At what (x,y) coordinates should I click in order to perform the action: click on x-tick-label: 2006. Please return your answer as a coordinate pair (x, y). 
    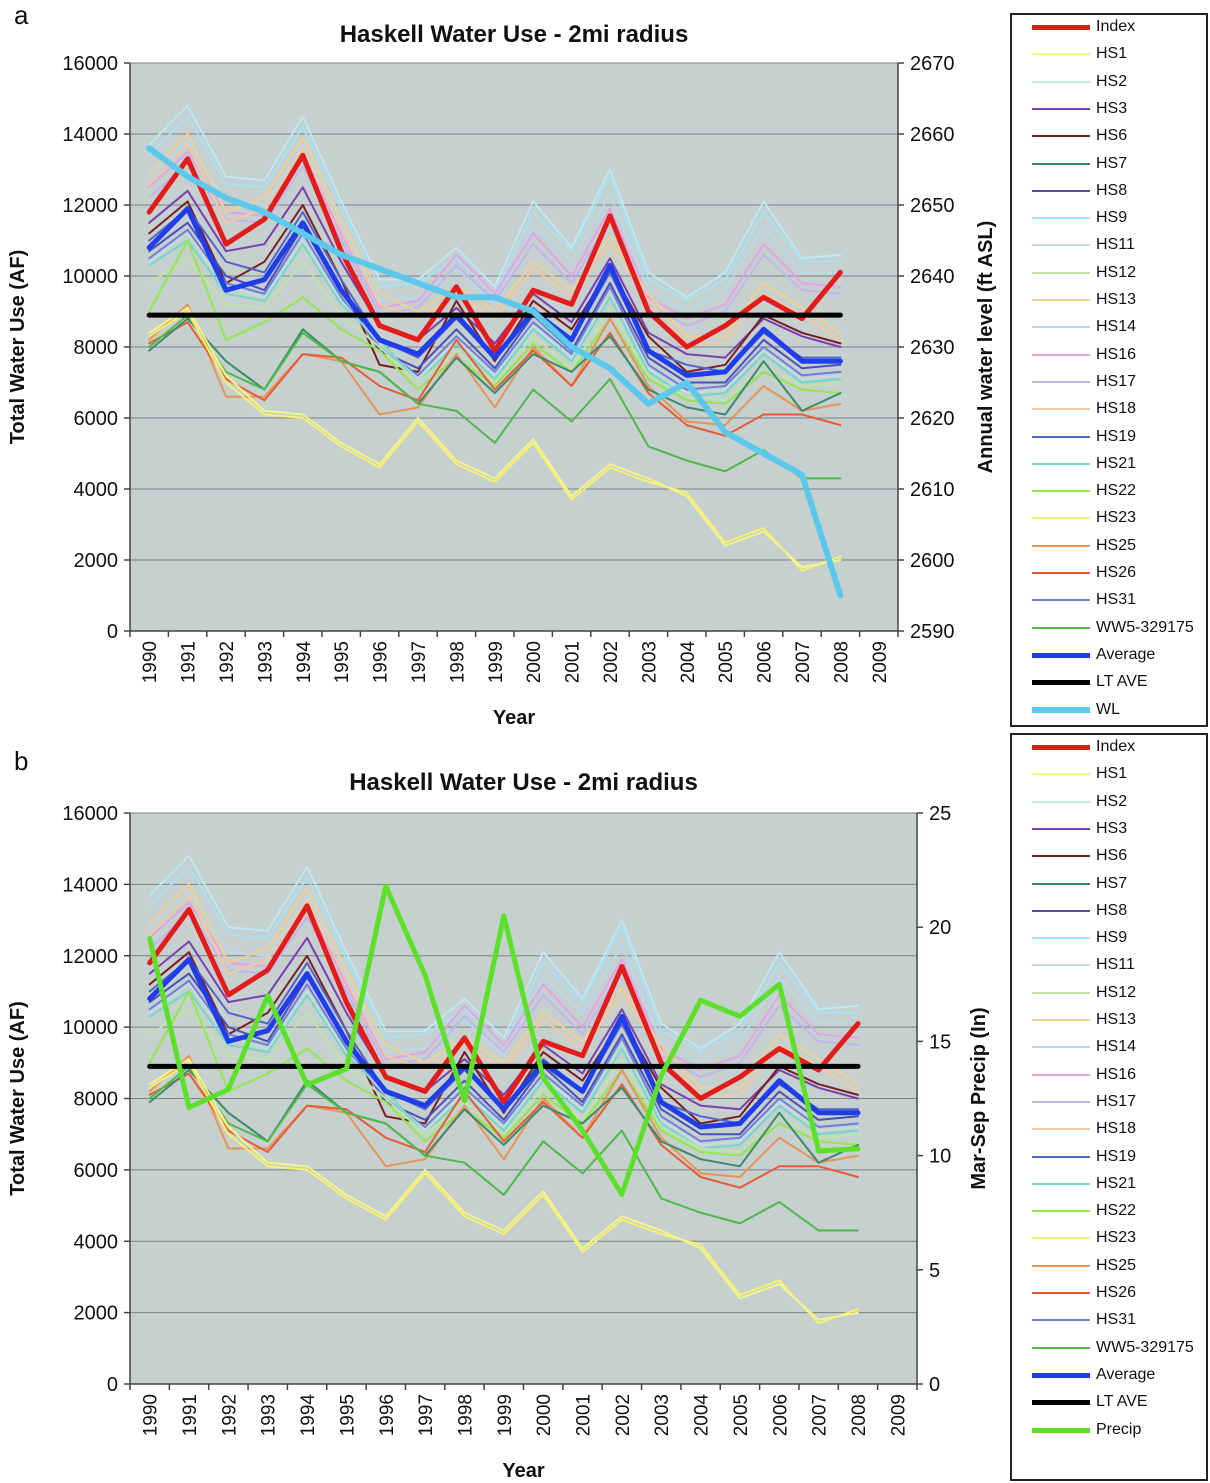
    Looking at the image, I should click on (765, 662).